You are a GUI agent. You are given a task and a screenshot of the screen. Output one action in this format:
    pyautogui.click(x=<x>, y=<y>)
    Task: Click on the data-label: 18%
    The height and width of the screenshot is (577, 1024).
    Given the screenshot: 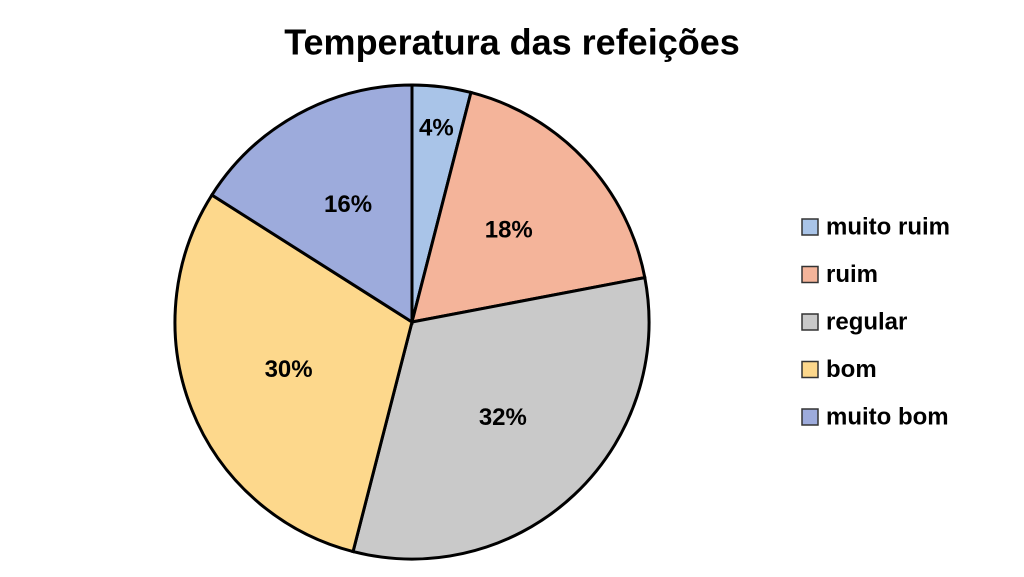 What is the action you would take?
    pyautogui.click(x=509, y=229)
    